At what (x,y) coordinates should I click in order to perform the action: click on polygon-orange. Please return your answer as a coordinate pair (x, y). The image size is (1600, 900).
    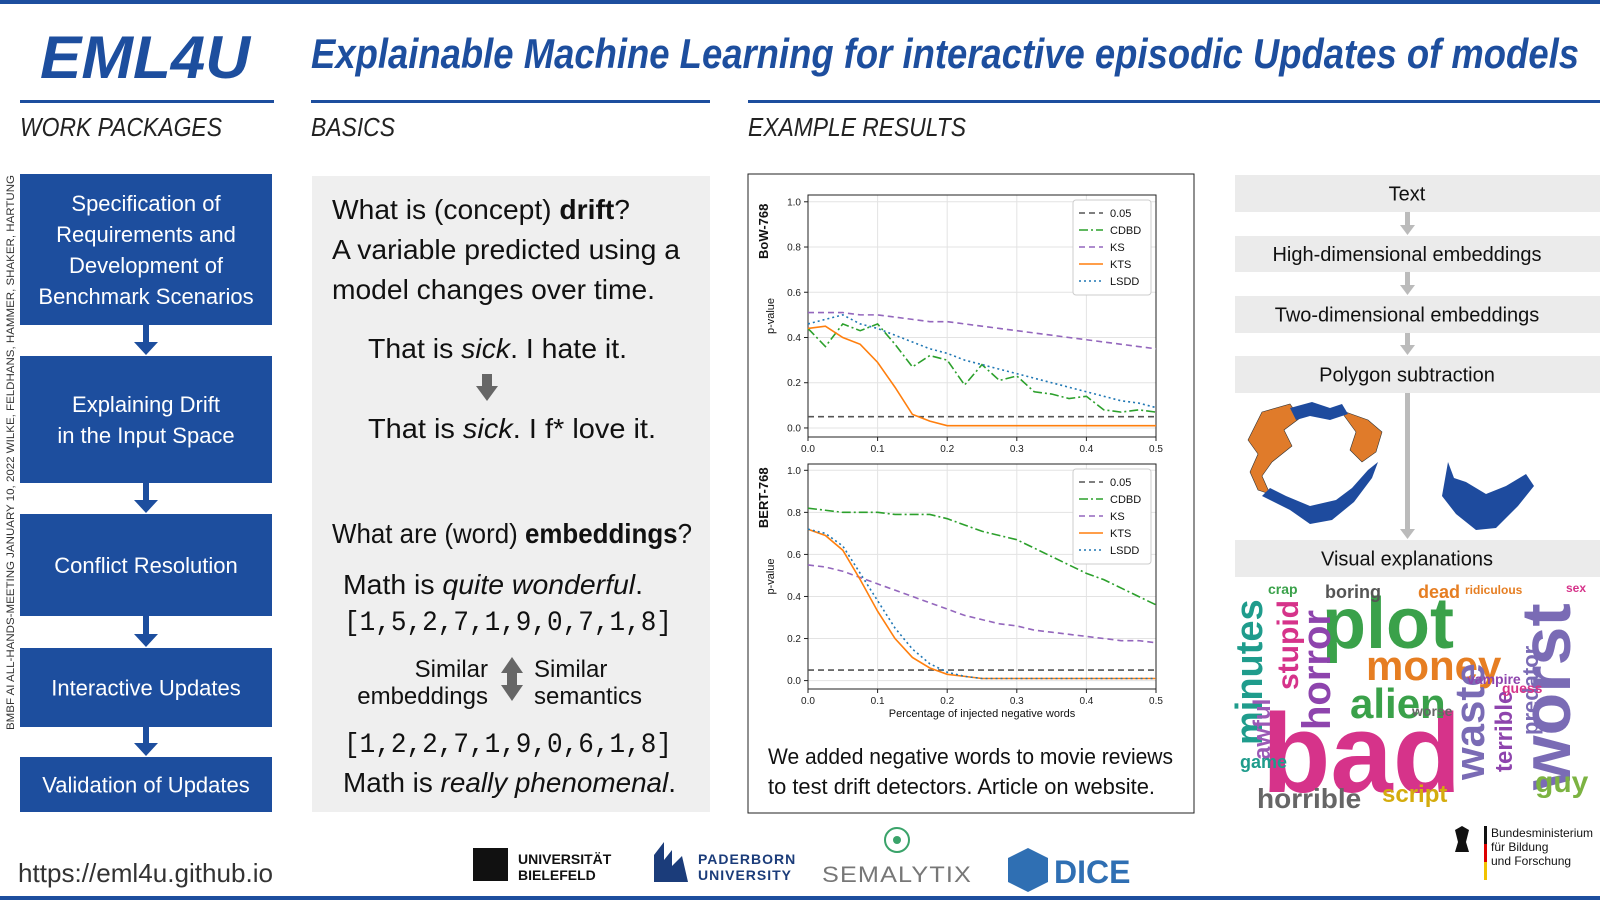
    Looking at the image, I should click on (1274, 449).